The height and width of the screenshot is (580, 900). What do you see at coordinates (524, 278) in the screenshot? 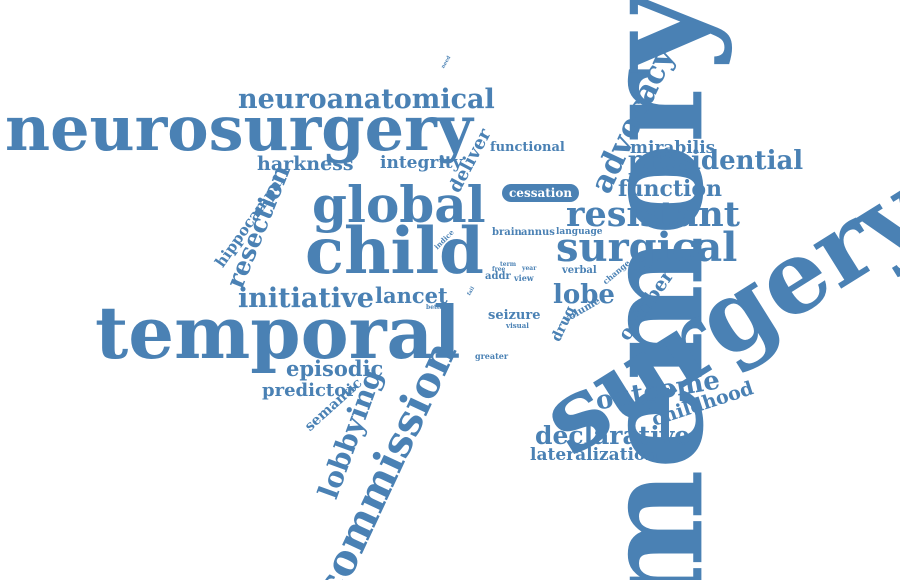
I see `word-view: view` at bounding box center [524, 278].